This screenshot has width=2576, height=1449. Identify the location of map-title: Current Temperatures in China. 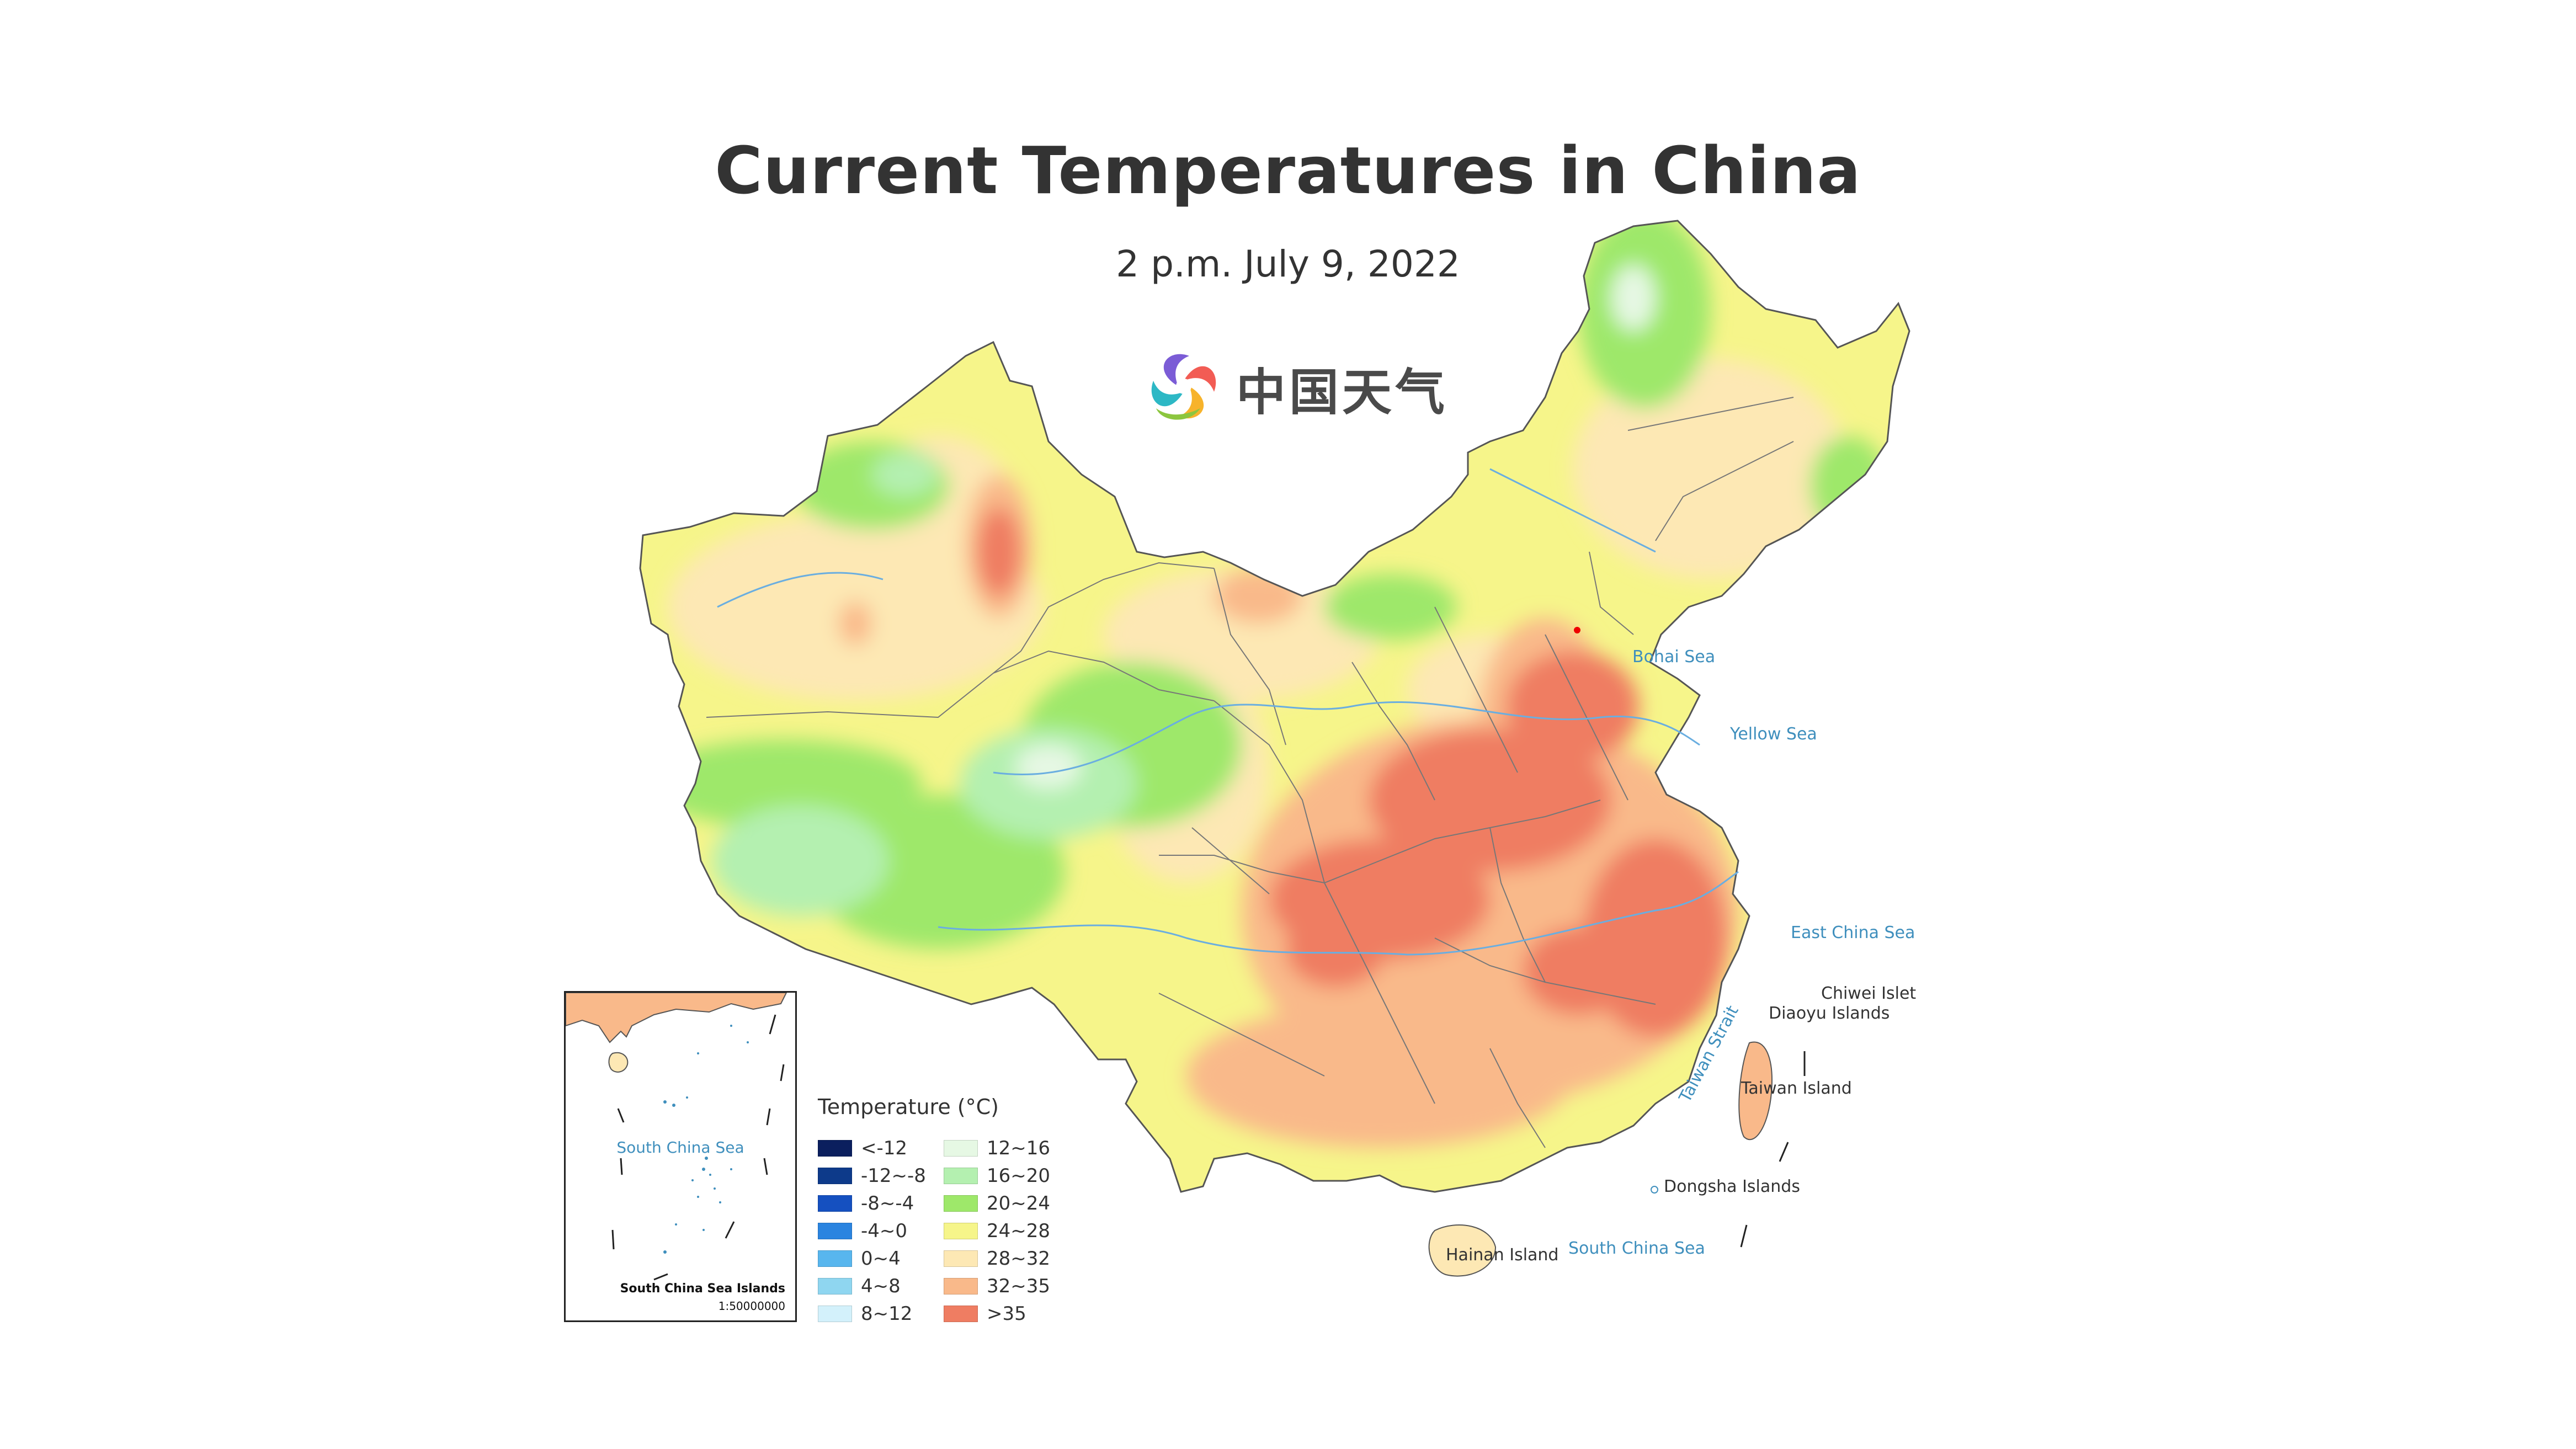
(1288, 171).